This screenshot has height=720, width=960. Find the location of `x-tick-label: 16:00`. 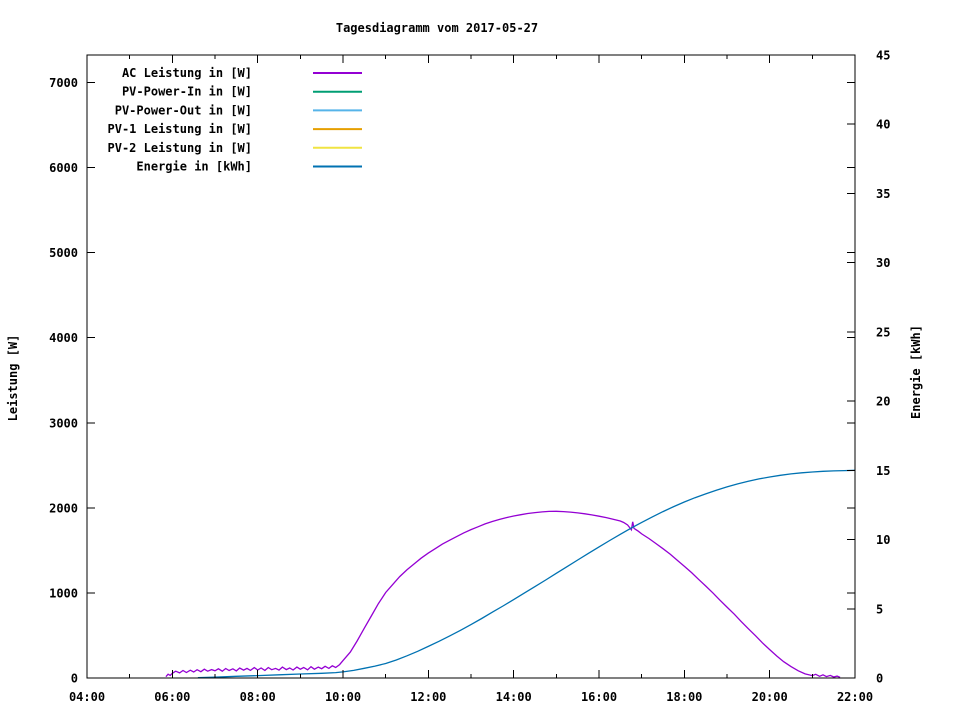

x-tick-label: 16:00 is located at coordinates (599, 697).